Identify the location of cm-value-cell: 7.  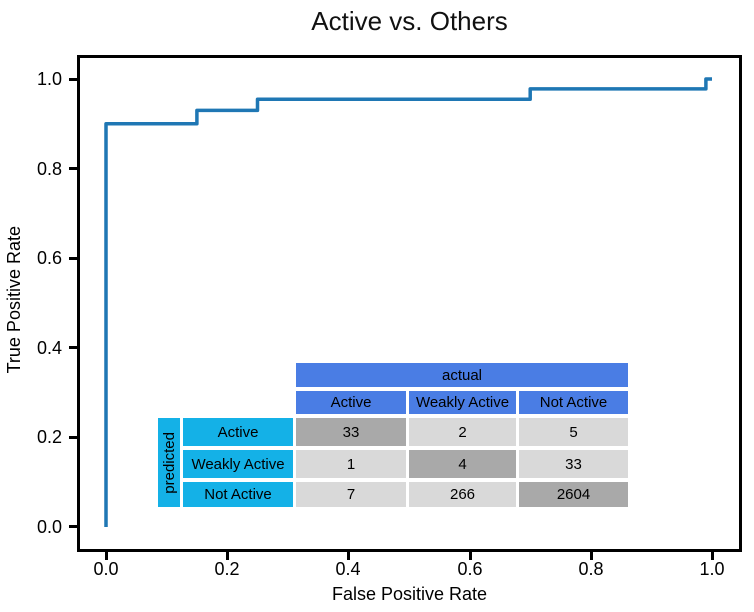
(351, 494).